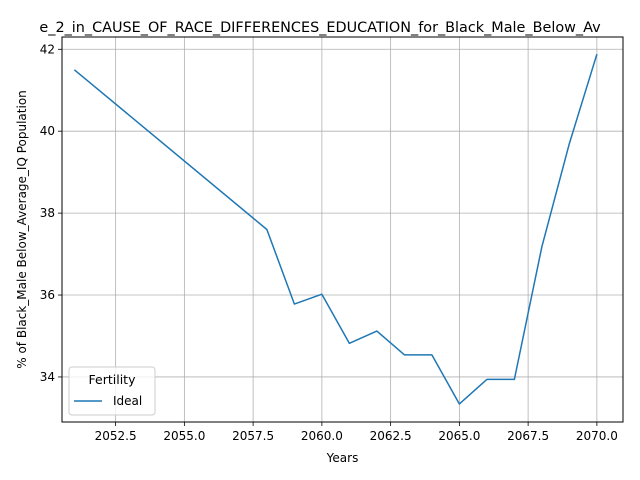  Describe the element at coordinates (184, 436) in the screenshot. I see `x-tick-label: 2055.0` at that location.